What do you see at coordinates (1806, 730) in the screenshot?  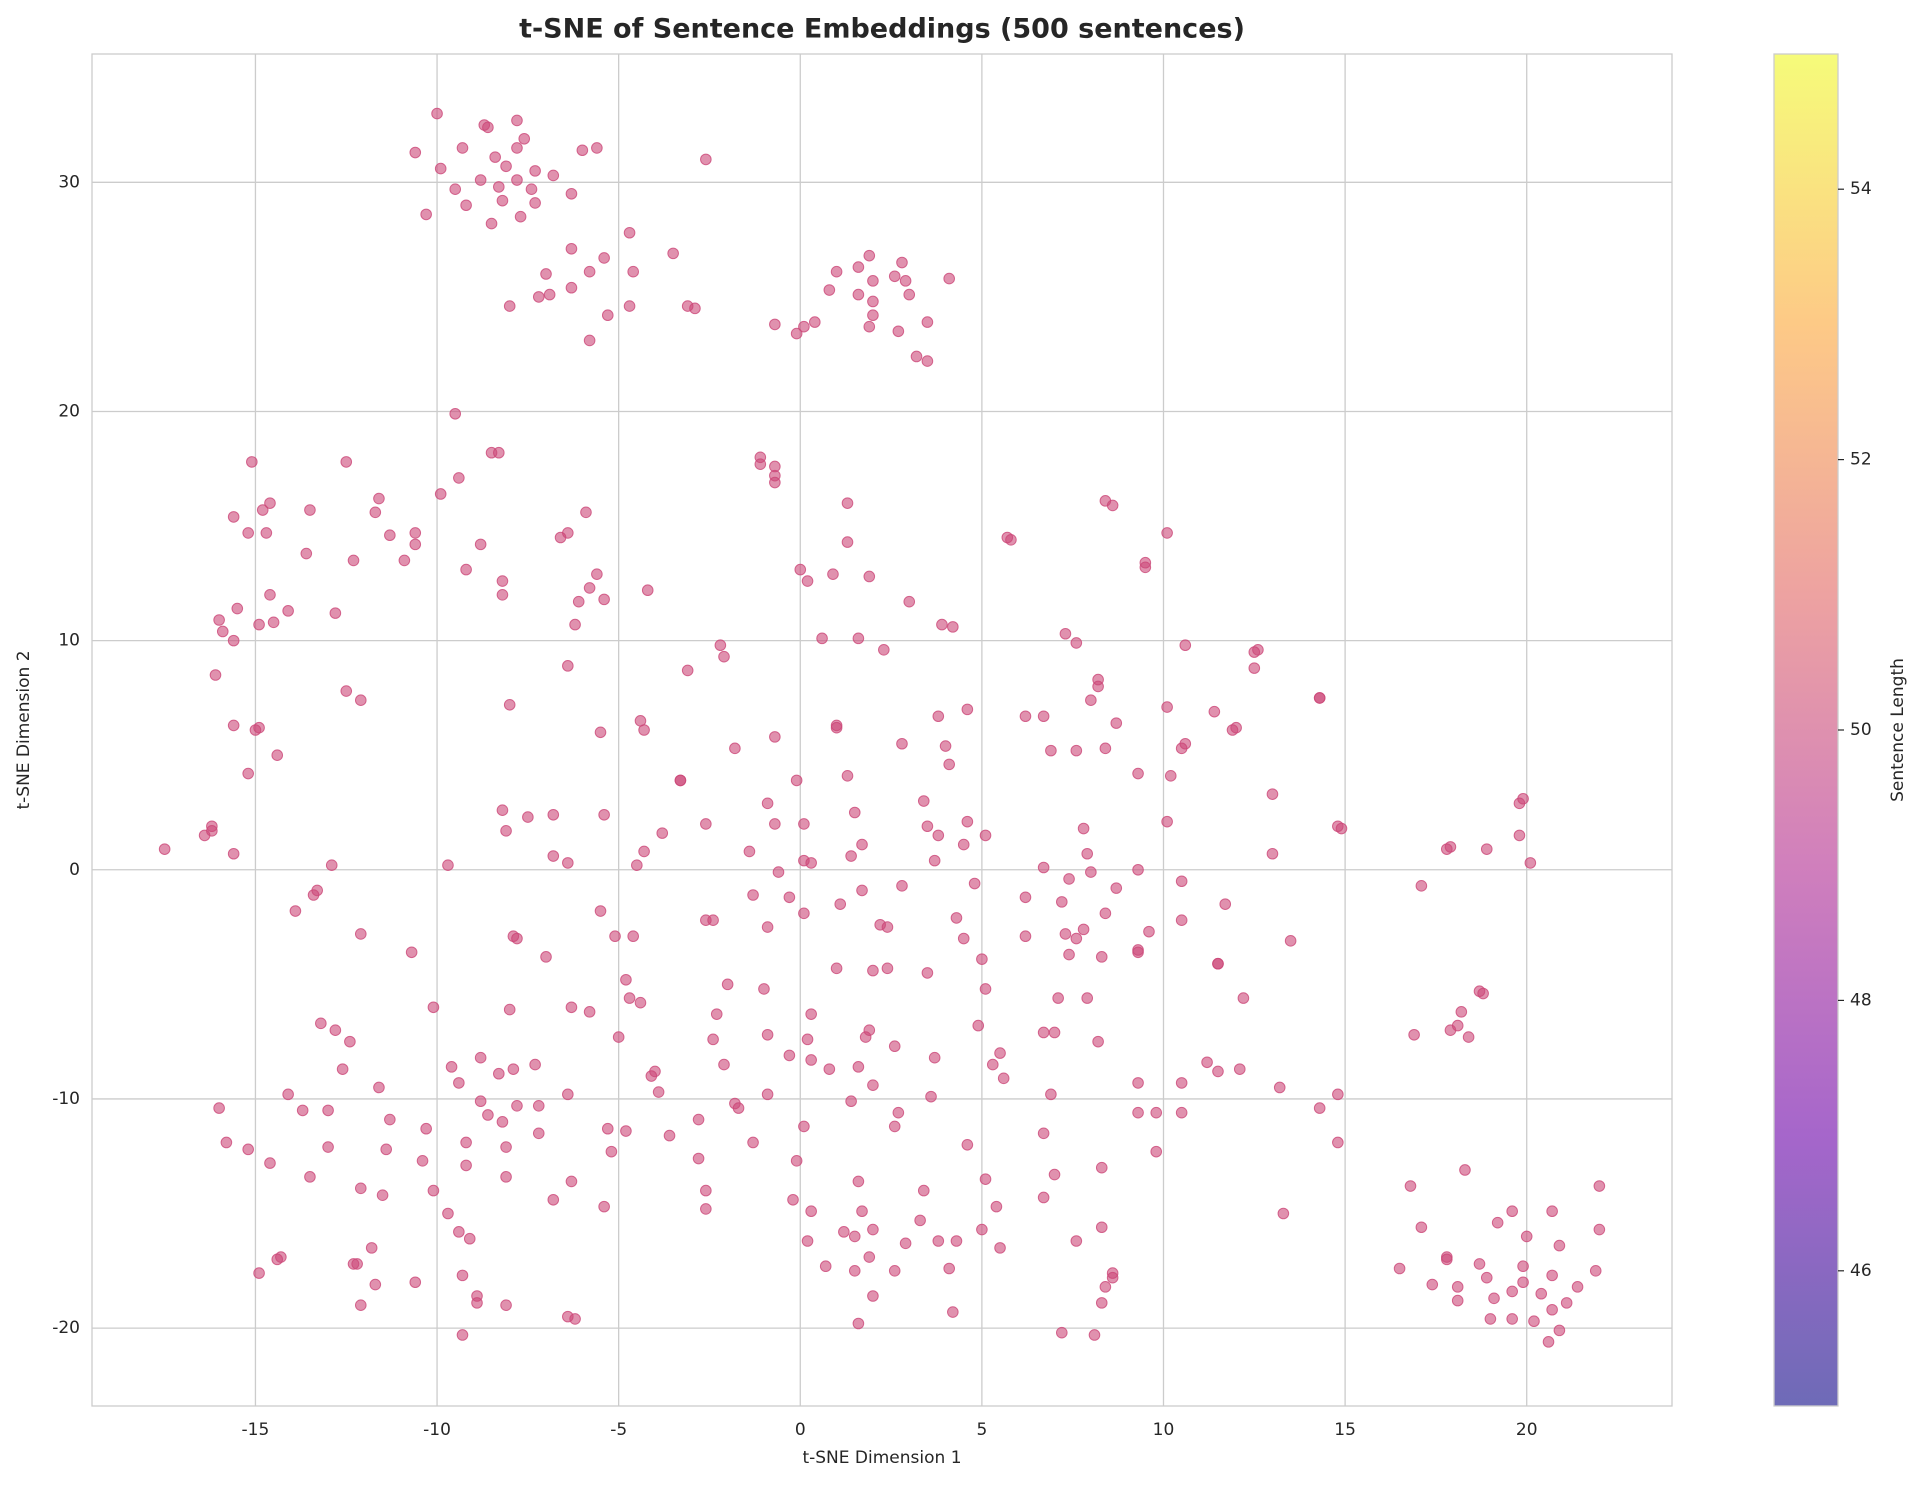 I see `colorbar` at bounding box center [1806, 730].